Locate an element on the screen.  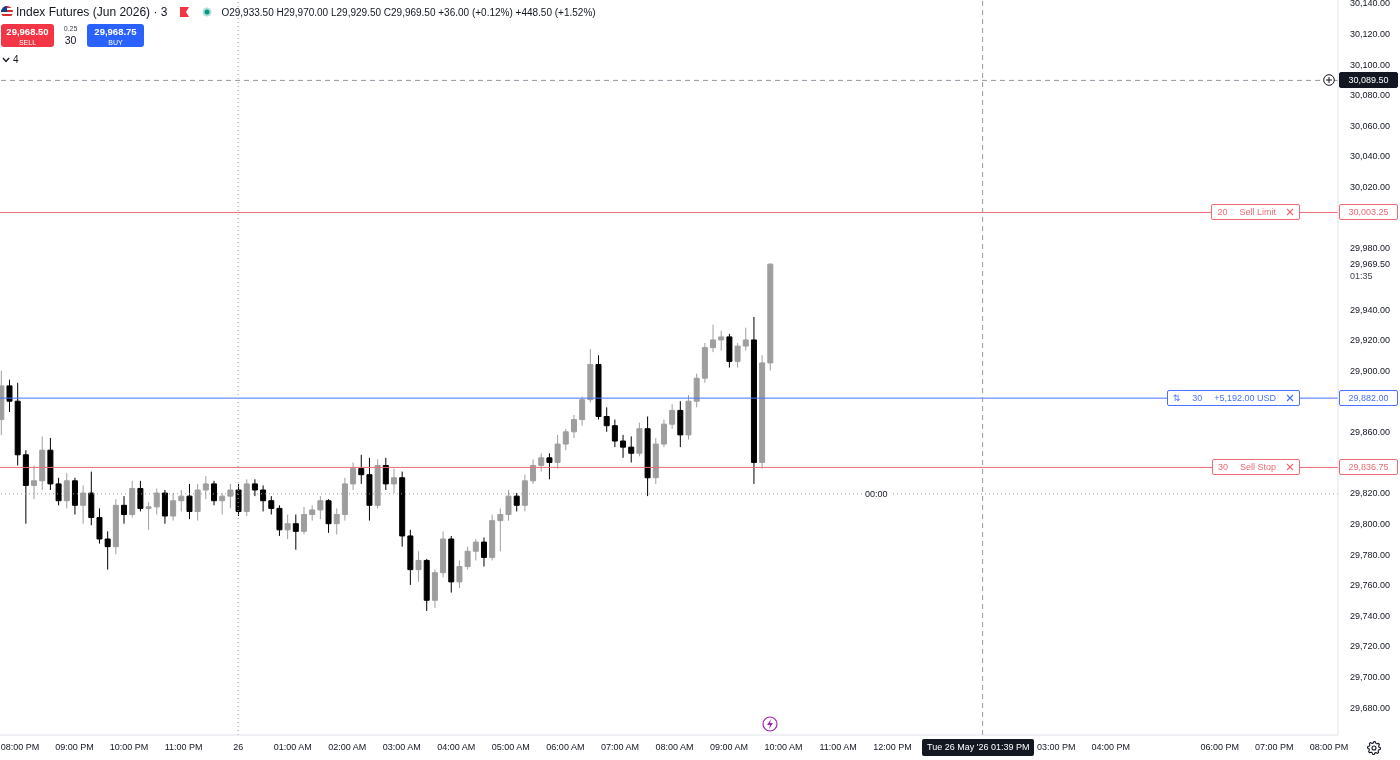
y-tick-label: 29,780.00 is located at coordinates (1370, 554).